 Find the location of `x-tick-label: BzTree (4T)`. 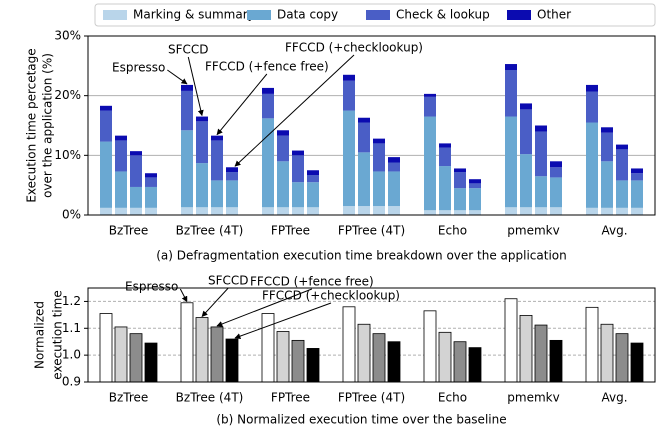

x-tick-label: BzTree (4T) is located at coordinates (210, 398).